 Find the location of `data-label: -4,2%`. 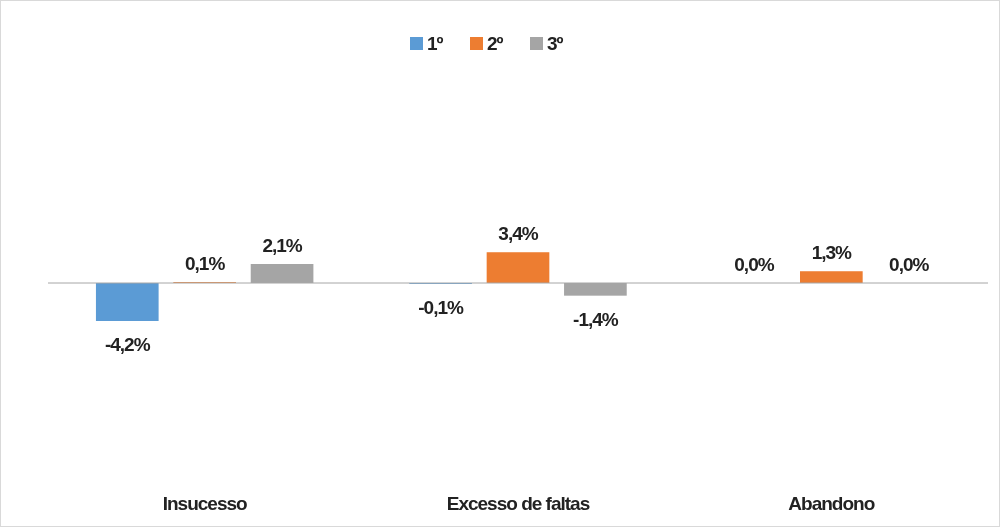

data-label: -4,2% is located at coordinates (127, 344).